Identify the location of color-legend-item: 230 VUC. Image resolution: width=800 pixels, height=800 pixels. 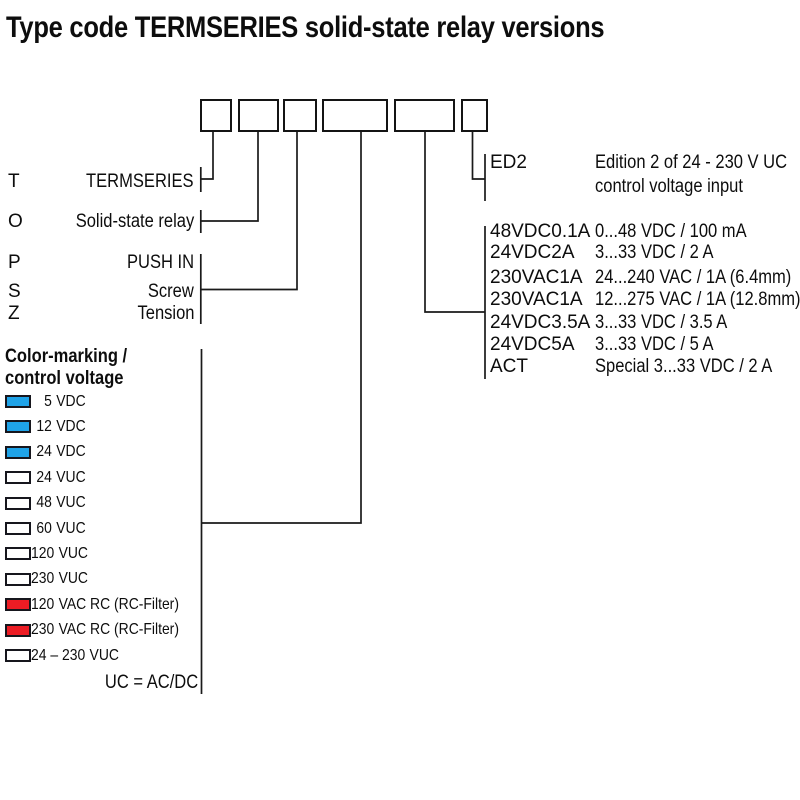
(50, 579).